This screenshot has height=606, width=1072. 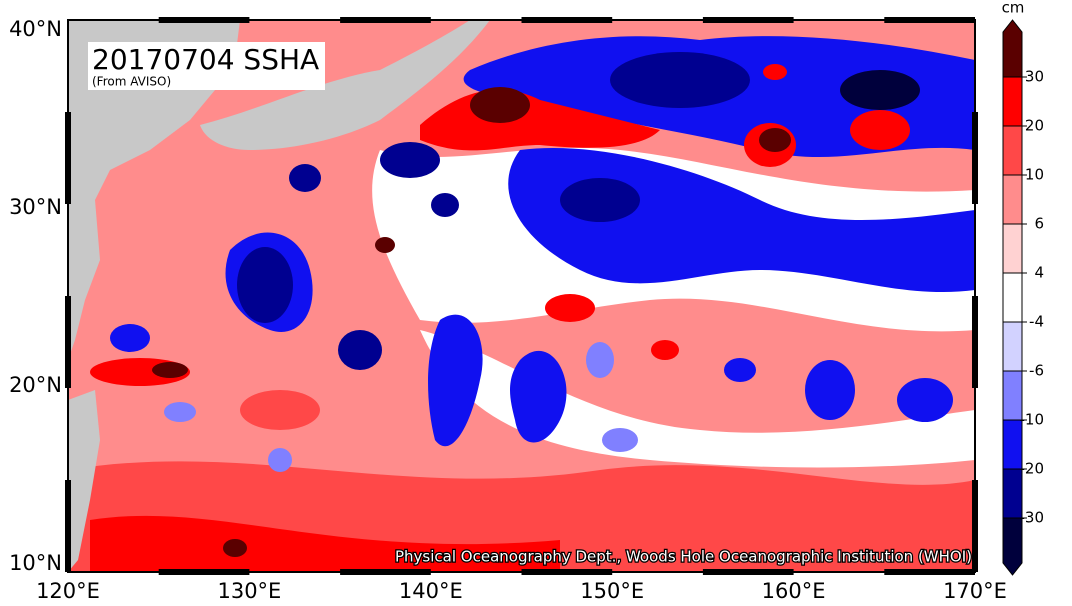 I want to click on colorbar-label: 20, so click(x=1034, y=126).